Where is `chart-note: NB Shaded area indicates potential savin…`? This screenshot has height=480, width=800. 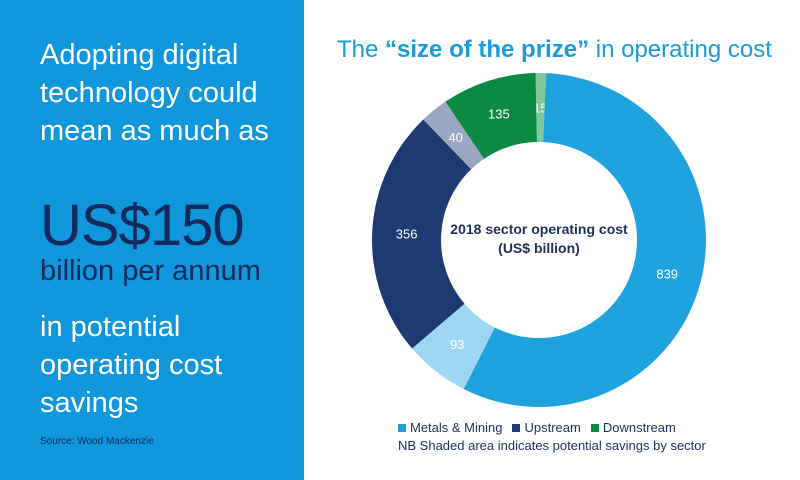
chart-note: NB Shaded area indicates potential savin… is located at coordinates (552, 445).